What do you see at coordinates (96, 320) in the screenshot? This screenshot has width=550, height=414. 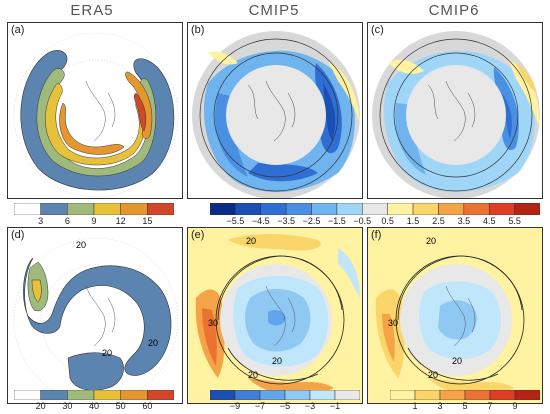 I see `era5-jet-map-bottom: 20 20 20` at bounding box center [96, 320].